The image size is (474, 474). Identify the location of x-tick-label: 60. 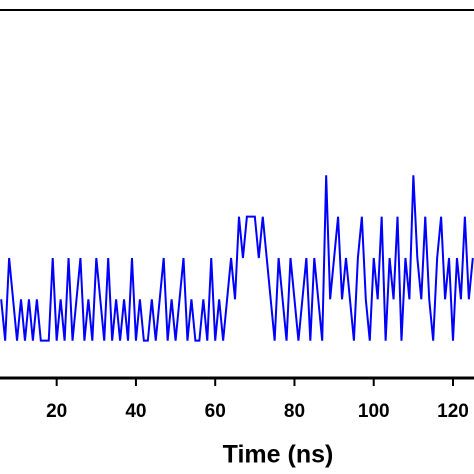
(215, 411).